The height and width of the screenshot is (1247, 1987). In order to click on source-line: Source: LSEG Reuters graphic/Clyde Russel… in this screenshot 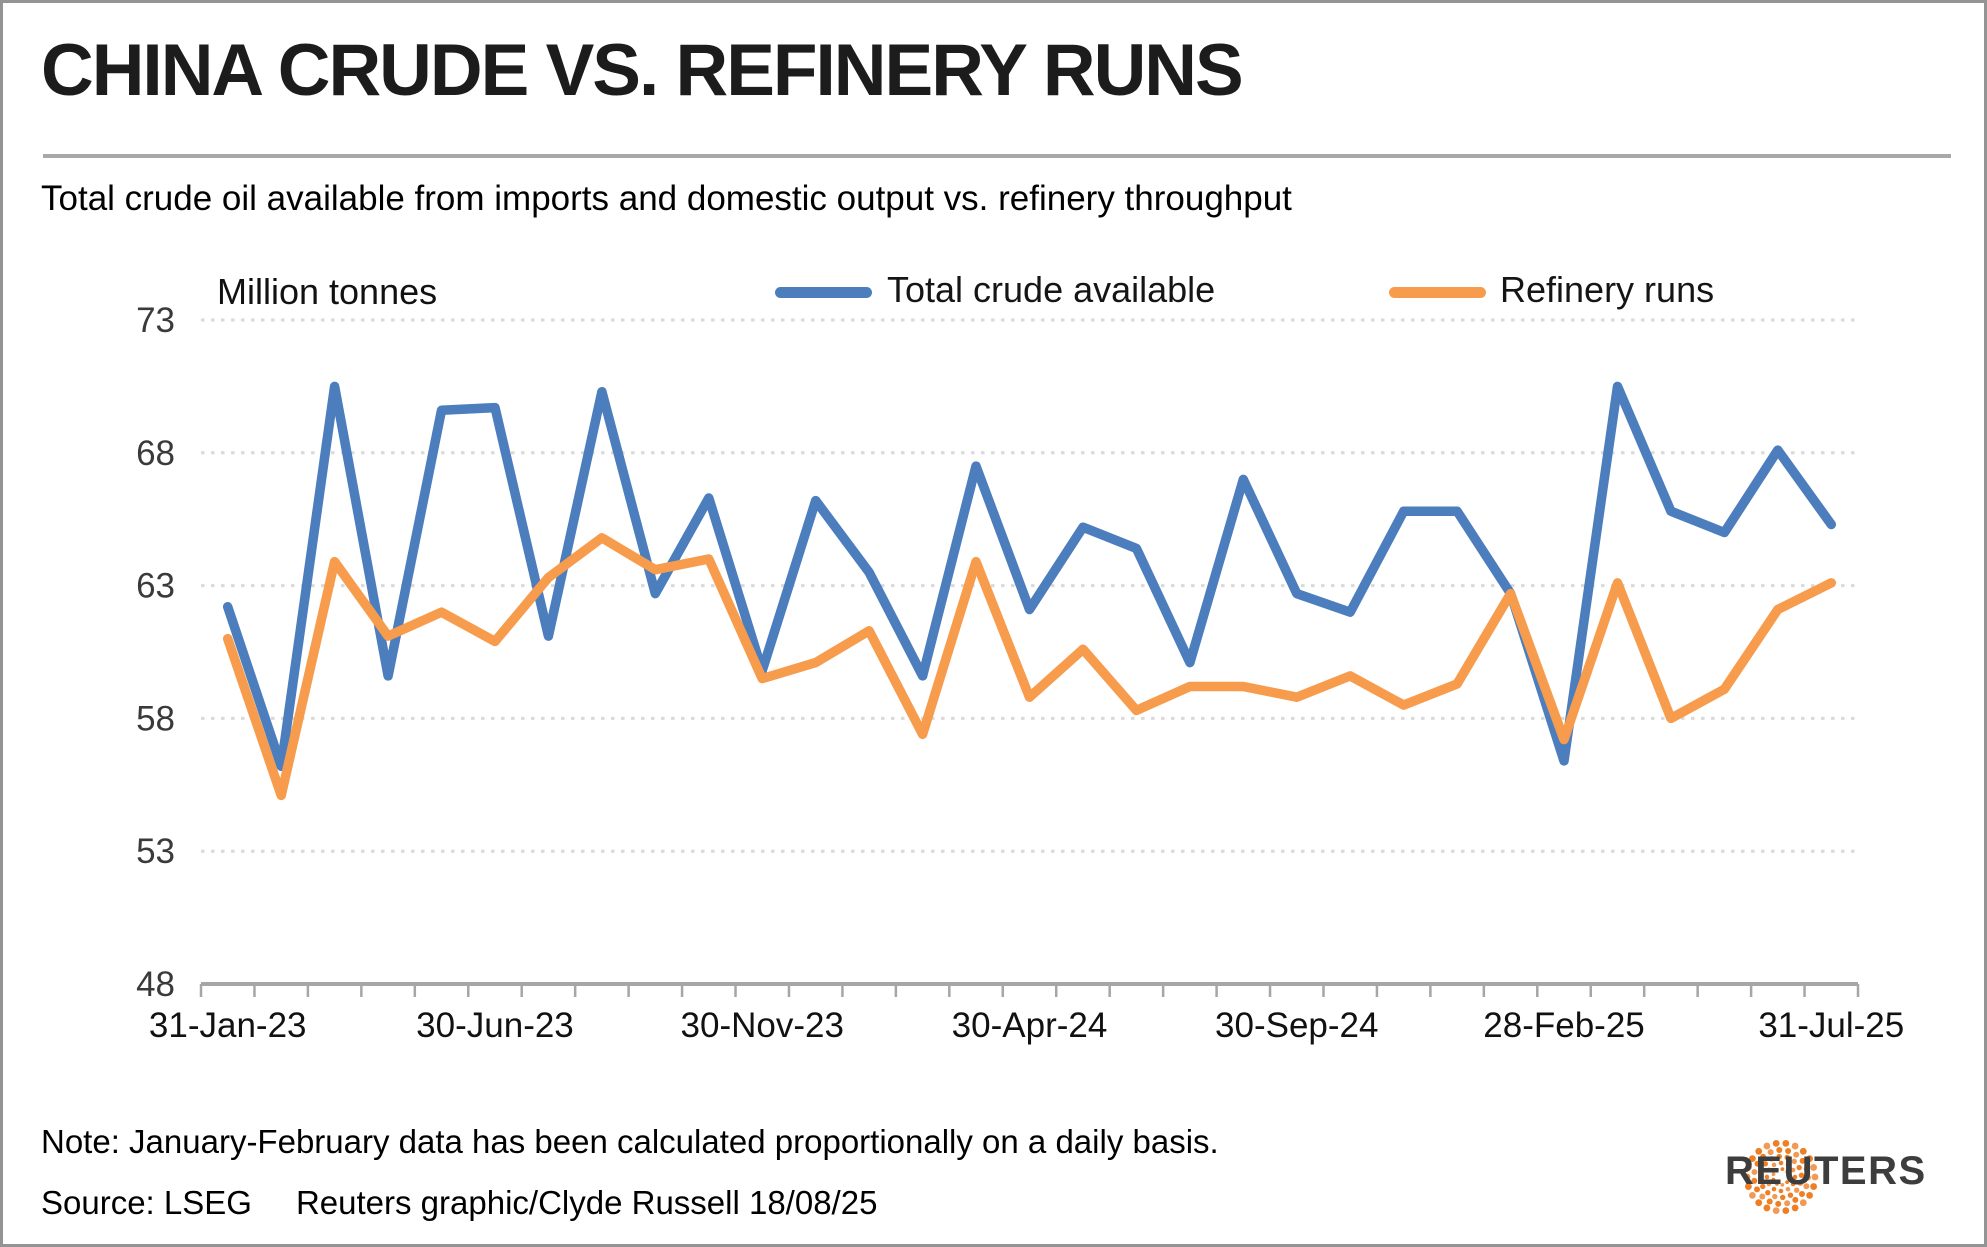, I will do `click(459, 1203)`.